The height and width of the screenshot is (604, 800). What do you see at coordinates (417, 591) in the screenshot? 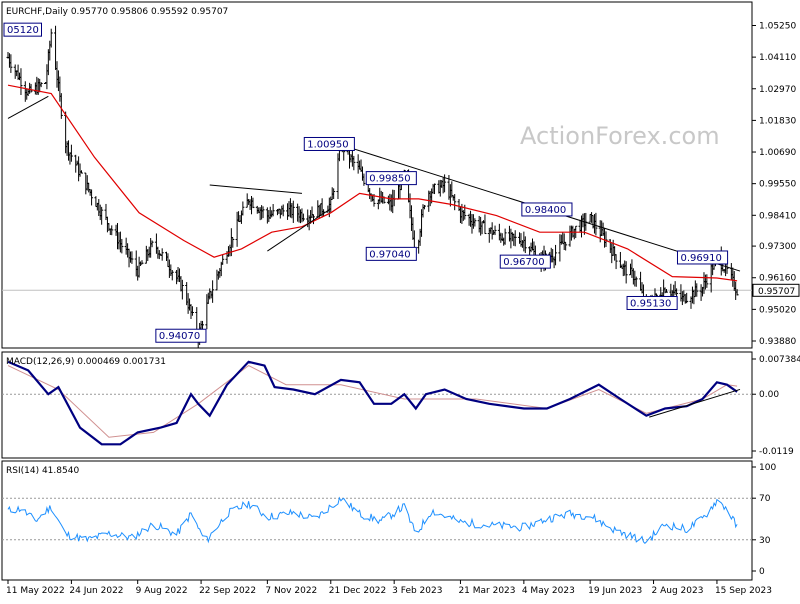
I see `time-tick-label: 3 Feb 2023` at bounding box center [417, 591].